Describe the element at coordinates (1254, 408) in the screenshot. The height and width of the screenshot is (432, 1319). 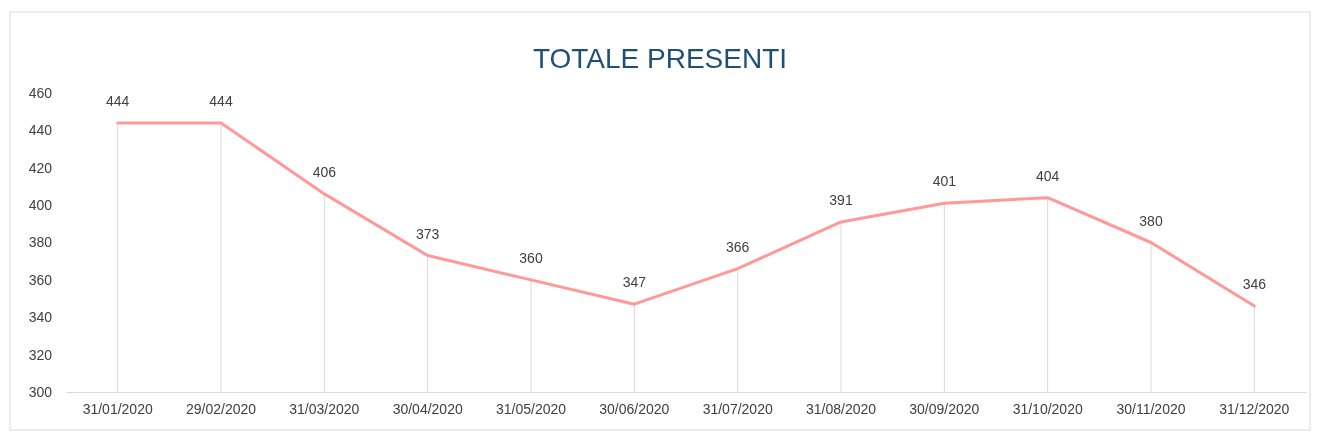
I see `x-tick-label: 31/12/2020` at that location.